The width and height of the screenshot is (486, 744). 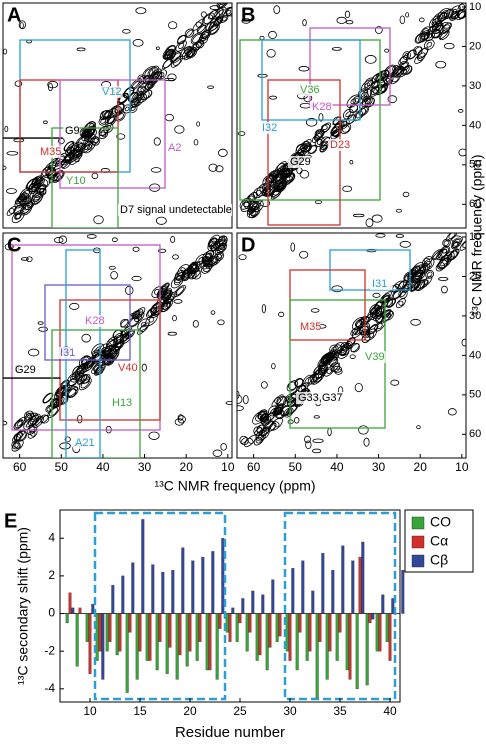 What do you see at coordinates (49, 650) in the screenshot?
I see `y-tick-label: -2` at bounding box center [49, 650].